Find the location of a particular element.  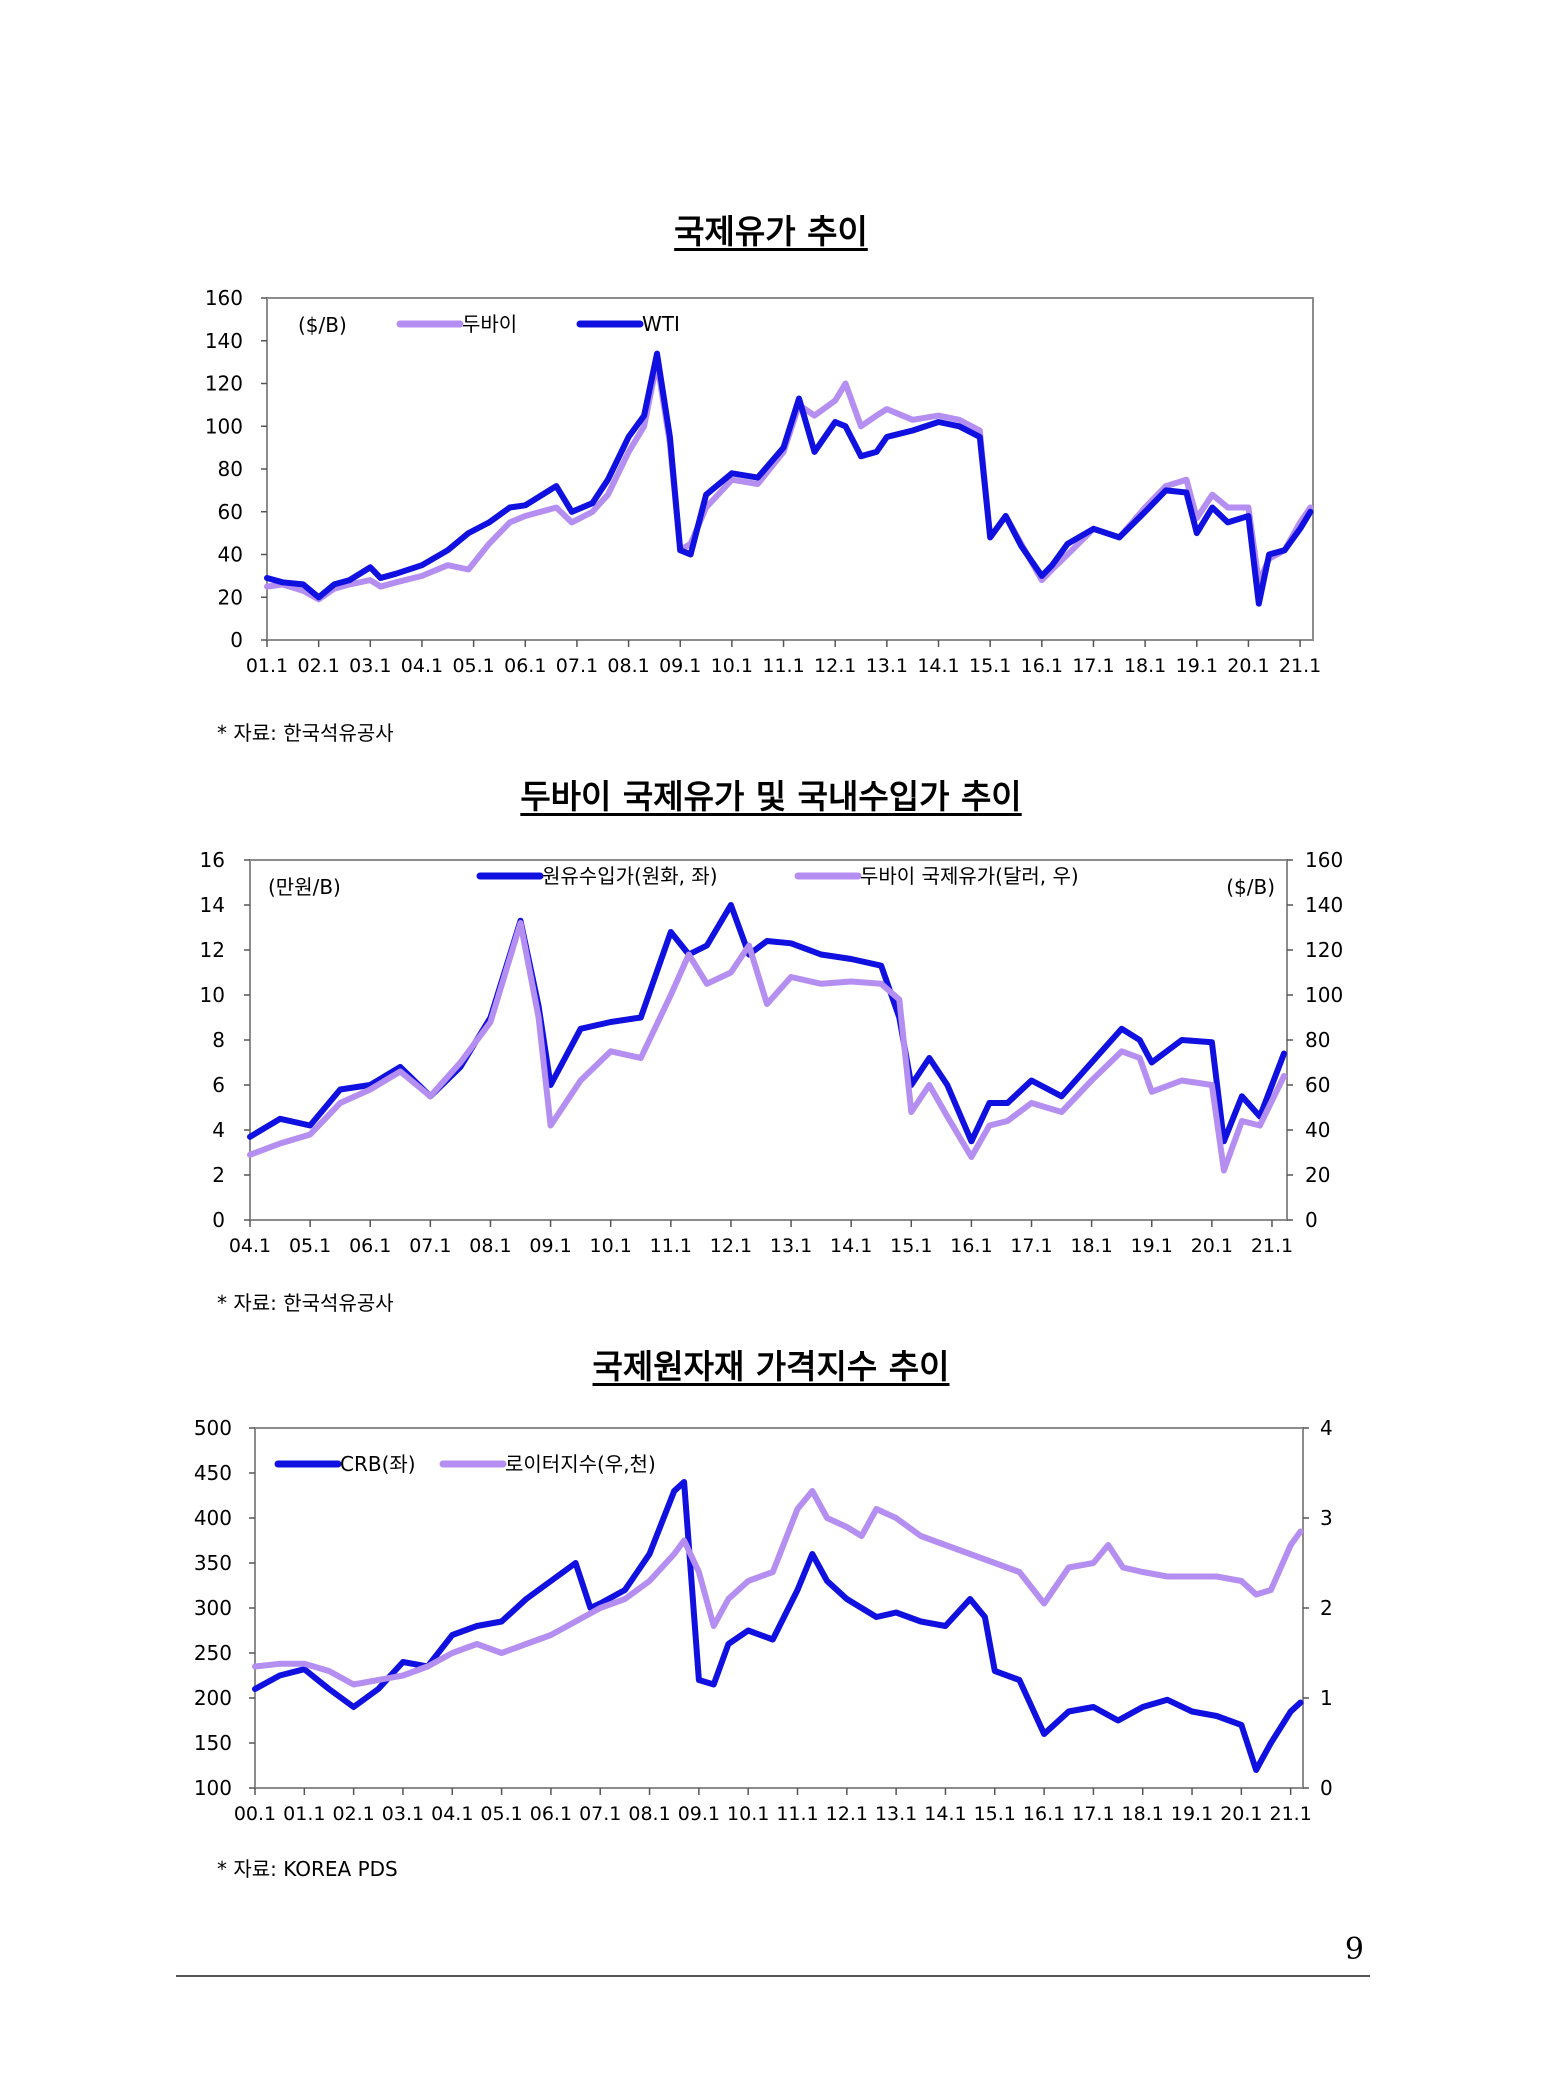

x-tick-label: 15.1 is located at coordinates (990, 666).